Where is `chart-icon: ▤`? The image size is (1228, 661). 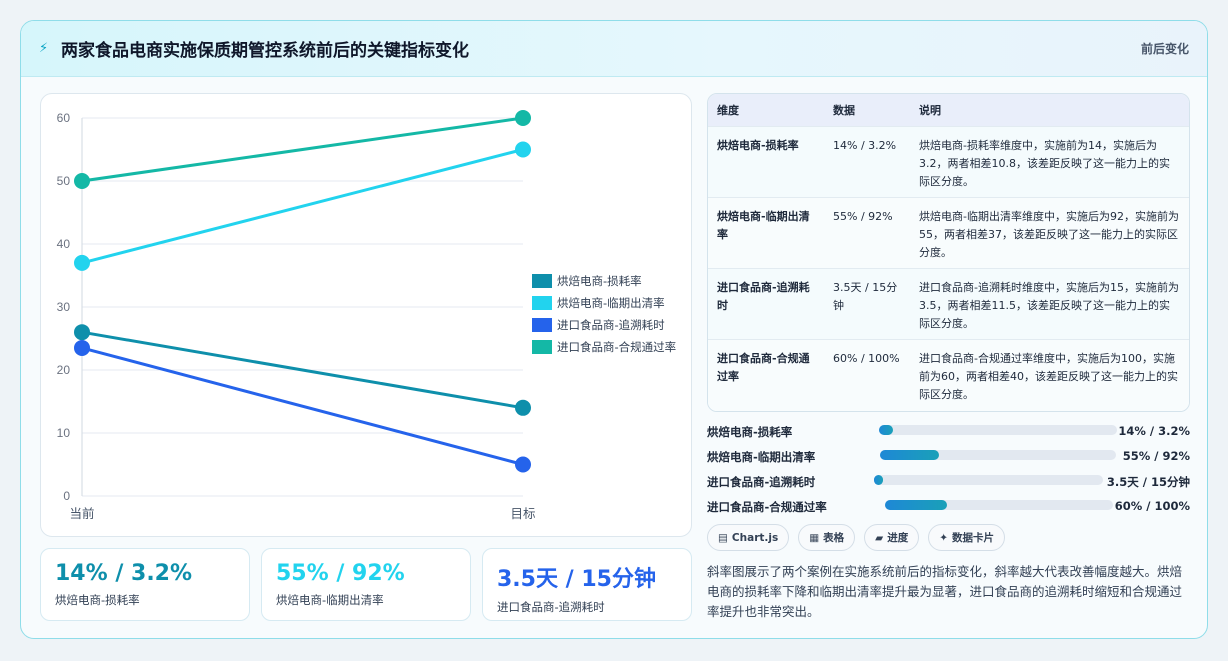
chart-icon: ▤ is located at coordinates (723, 537).